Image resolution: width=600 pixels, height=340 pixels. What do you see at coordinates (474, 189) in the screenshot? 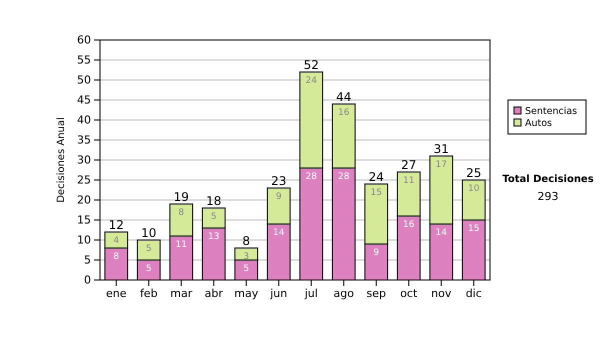
I see `data-label: 10` at bounding box center [474, 189].